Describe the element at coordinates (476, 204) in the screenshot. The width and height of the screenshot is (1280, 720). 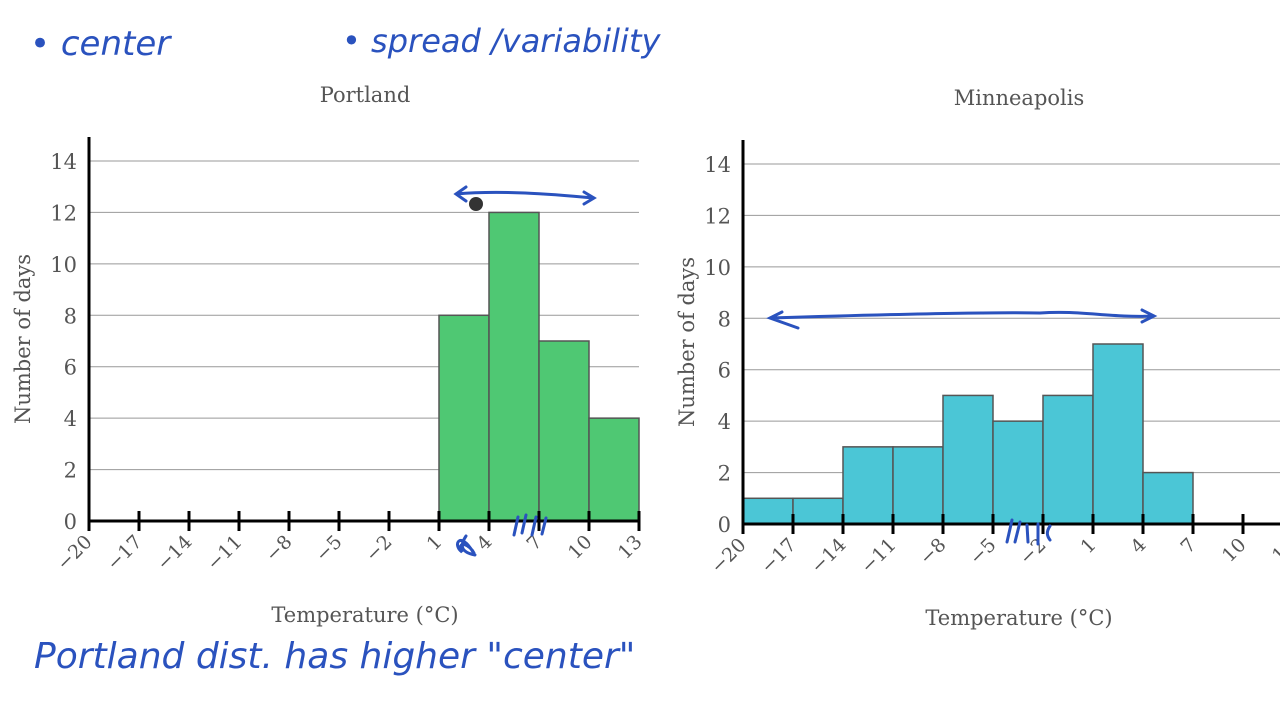
I see `cursor-dot` at that location.